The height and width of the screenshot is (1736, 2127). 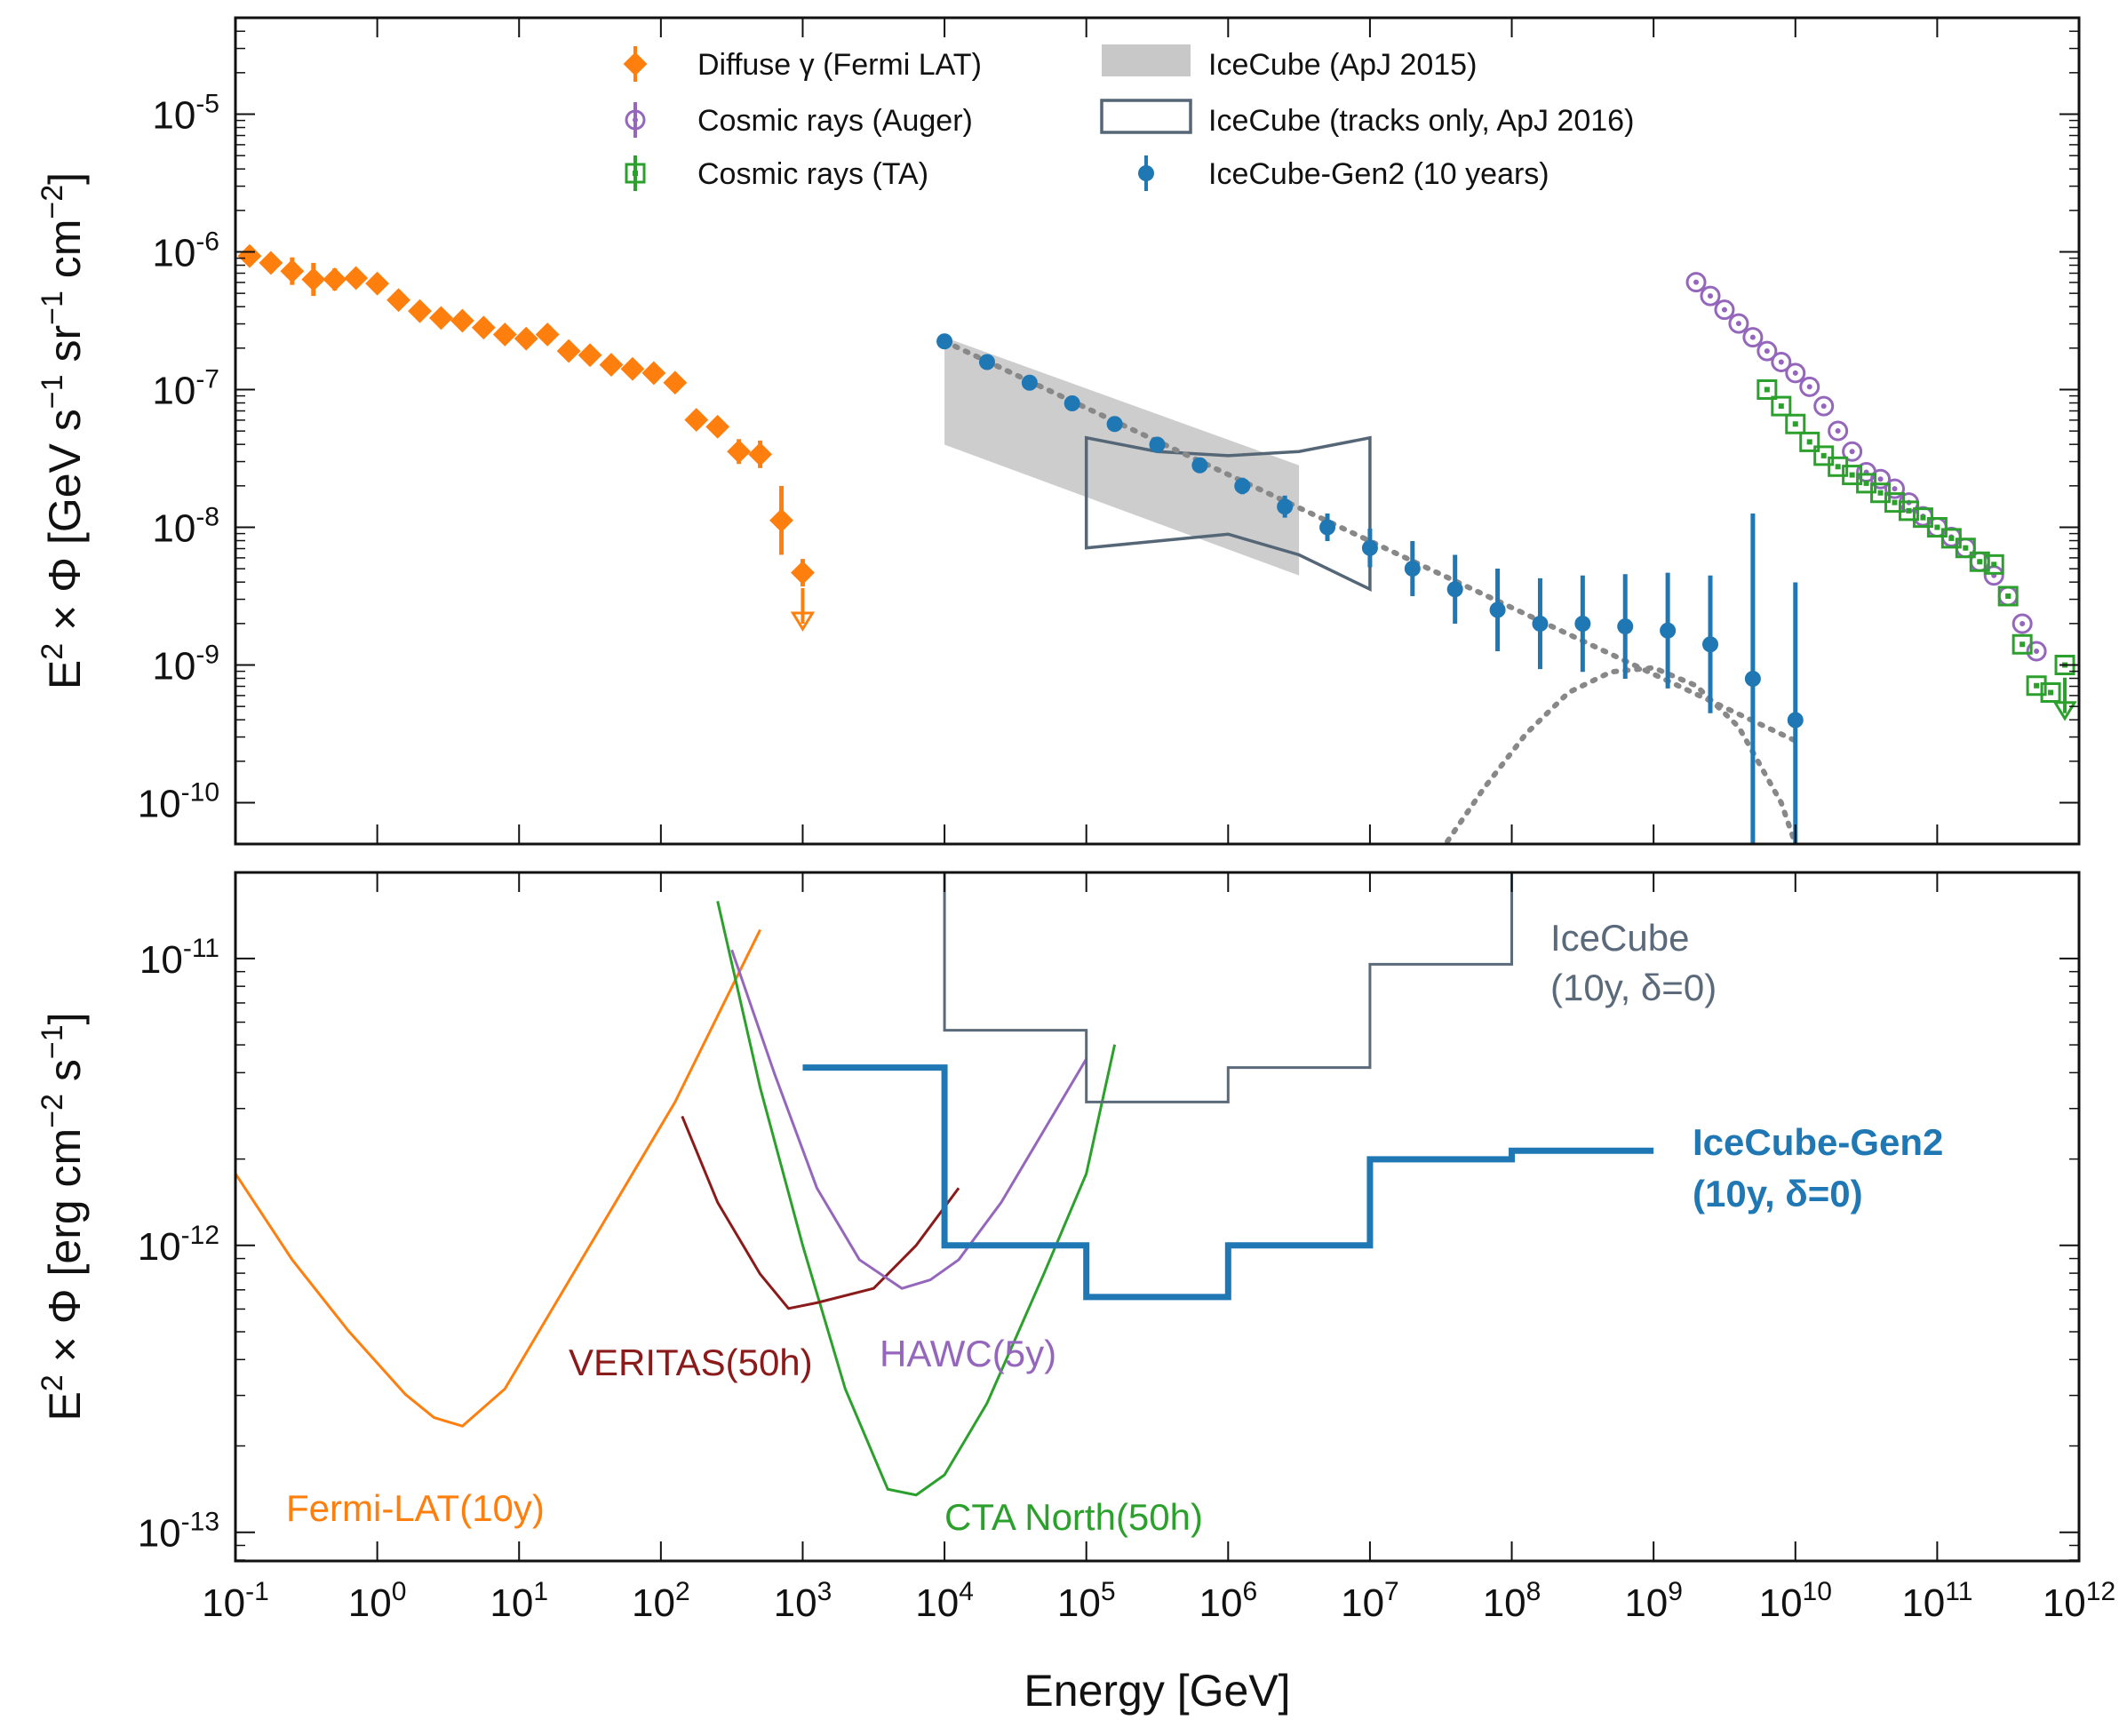 What do you see at coordinates (235, 1601) in the screenshot?
I see `x-tick-label: 10⁻¹` at bounding box center [235, 1601].